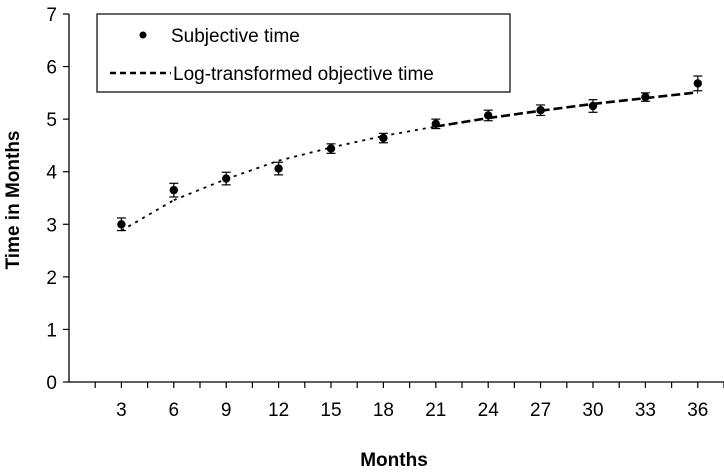  Describe the element at coordinates (226, 410) in the screenshot. I see `x-tick-label: 9` at that location.